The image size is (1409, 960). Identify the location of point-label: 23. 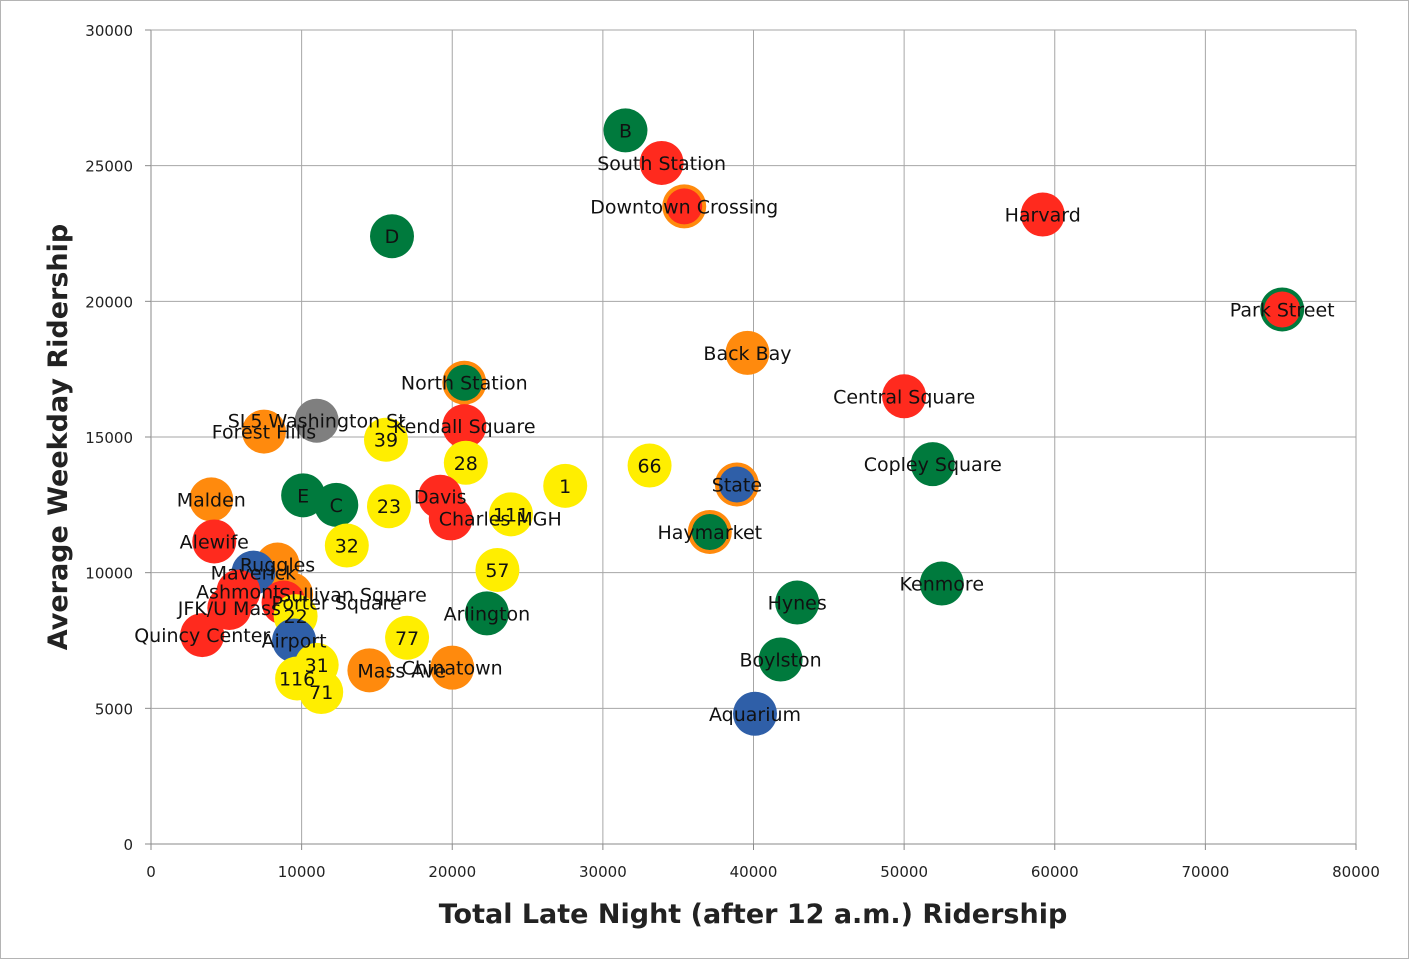
(389, 507).